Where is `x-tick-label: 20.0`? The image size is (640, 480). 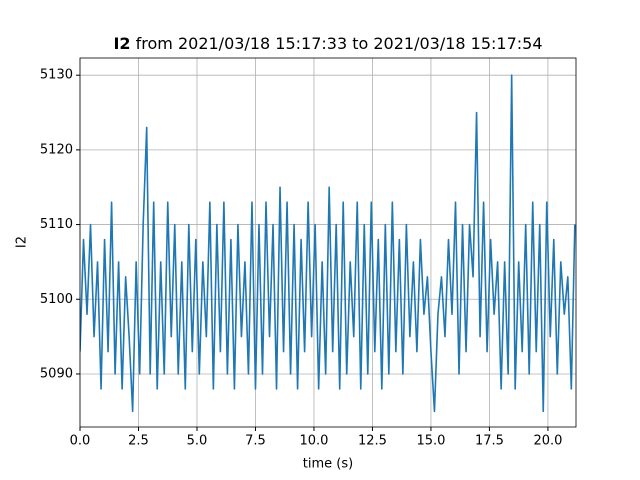
x-tick-label: 20.0 is located at coordinates (547, 441).